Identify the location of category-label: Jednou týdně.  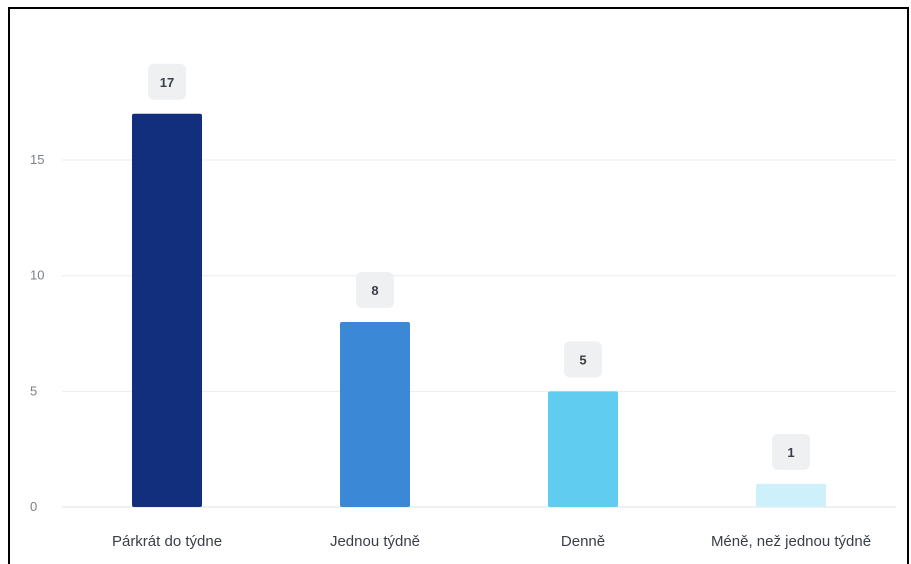
(375, 541).